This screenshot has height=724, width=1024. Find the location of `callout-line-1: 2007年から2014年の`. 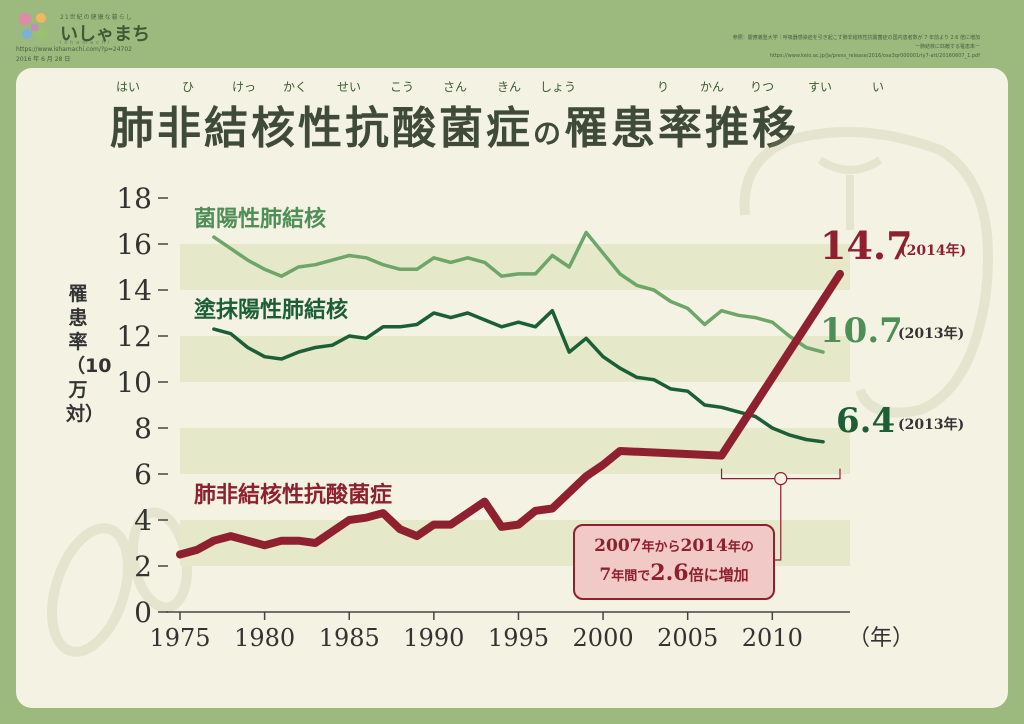

callout-line-1: 2007年から2014年の is located at coordinates (674, 547).